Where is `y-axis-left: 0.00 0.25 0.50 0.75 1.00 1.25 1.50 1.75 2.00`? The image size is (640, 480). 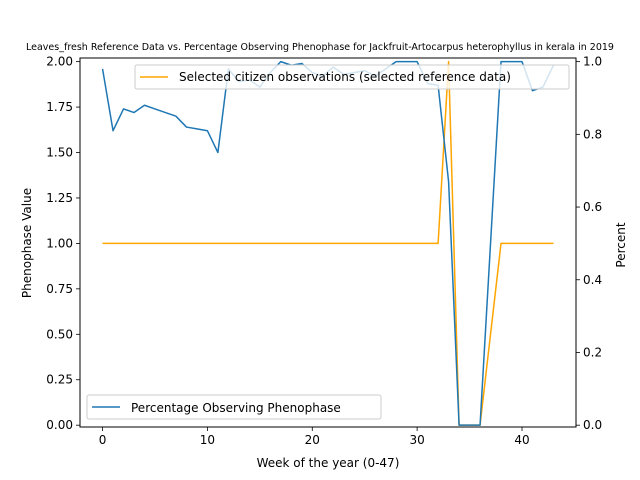
y-axis-left: 0.00 0.25 0.50 0.75 1.00 1.25 1.50 1.75 2.00 is located at coordinates (63, 243).